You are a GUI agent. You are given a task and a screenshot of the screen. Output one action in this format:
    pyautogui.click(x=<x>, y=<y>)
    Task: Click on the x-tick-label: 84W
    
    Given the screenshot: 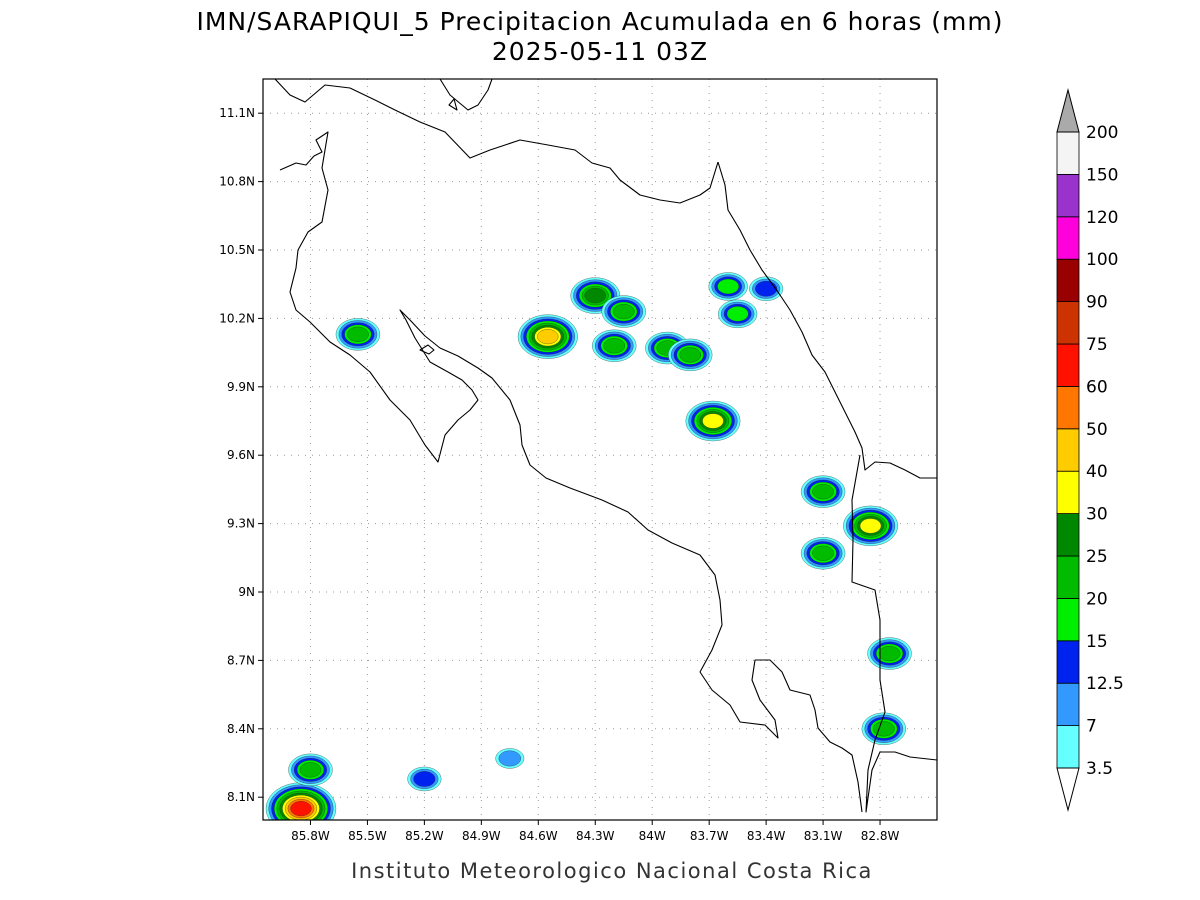 What is the action you would take?
    pyautogui.click(x=652, y=836)
    